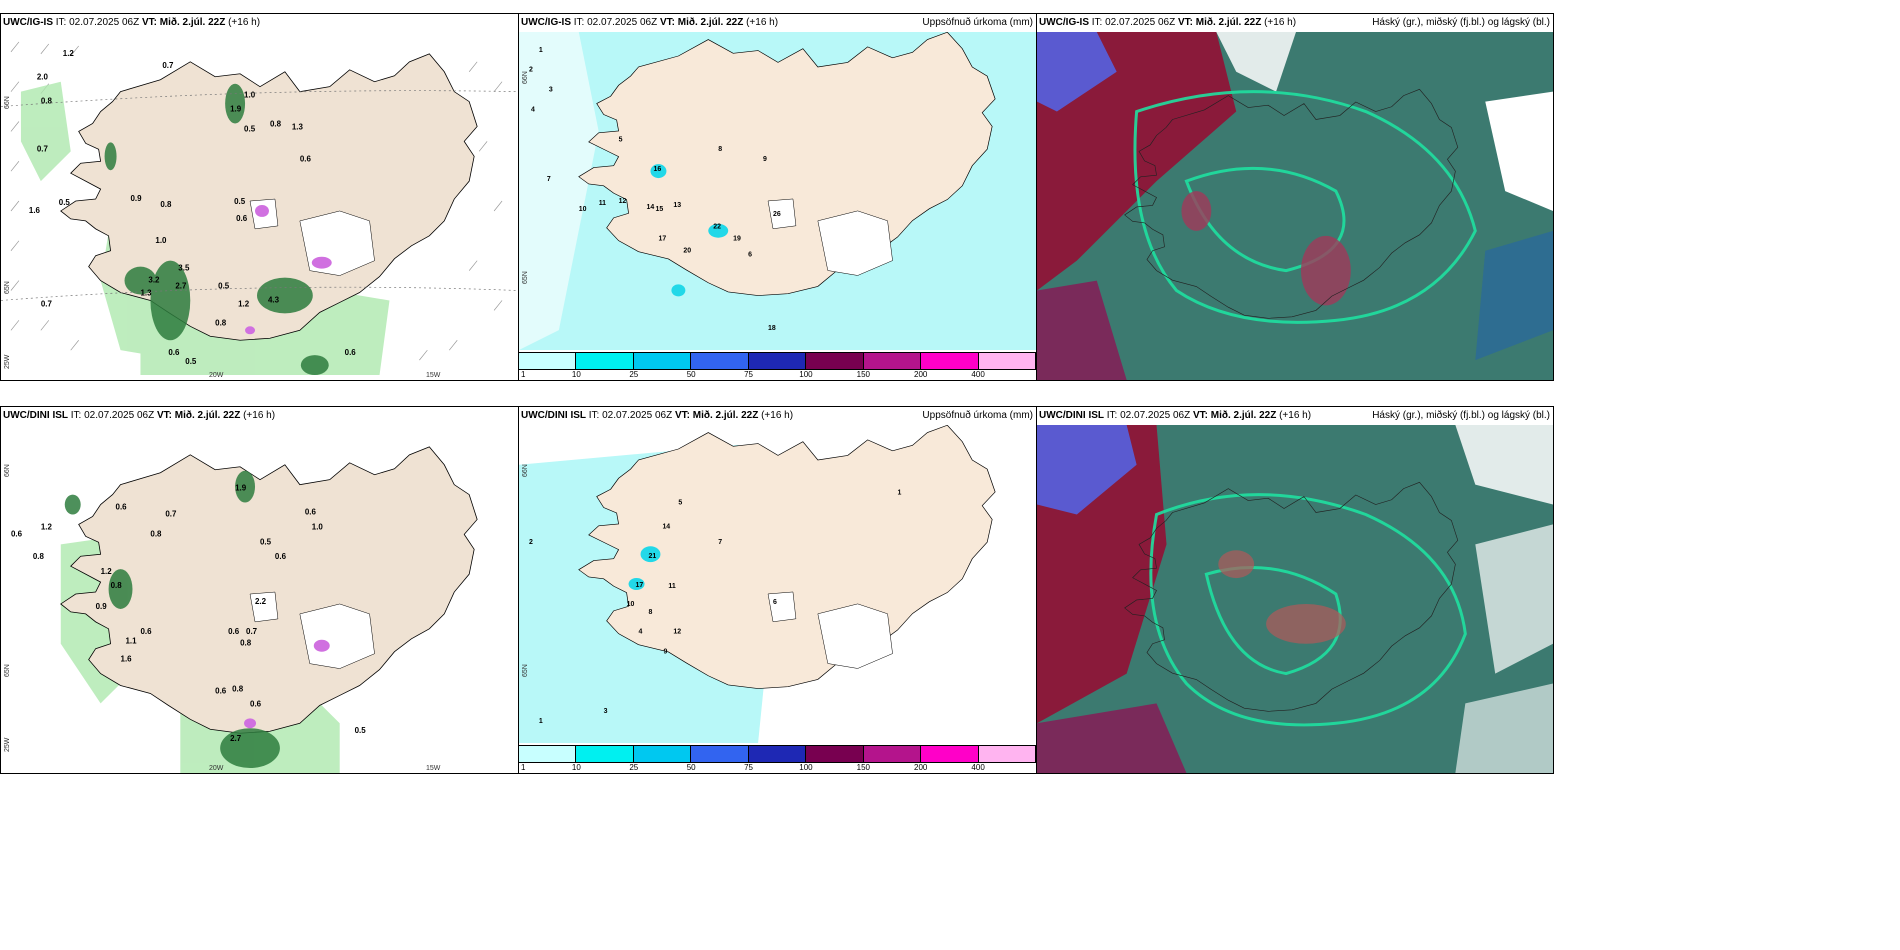 The height and width of the screenshot is (950, 1900). I want to click on svg-text: 21, so click(652, 556).